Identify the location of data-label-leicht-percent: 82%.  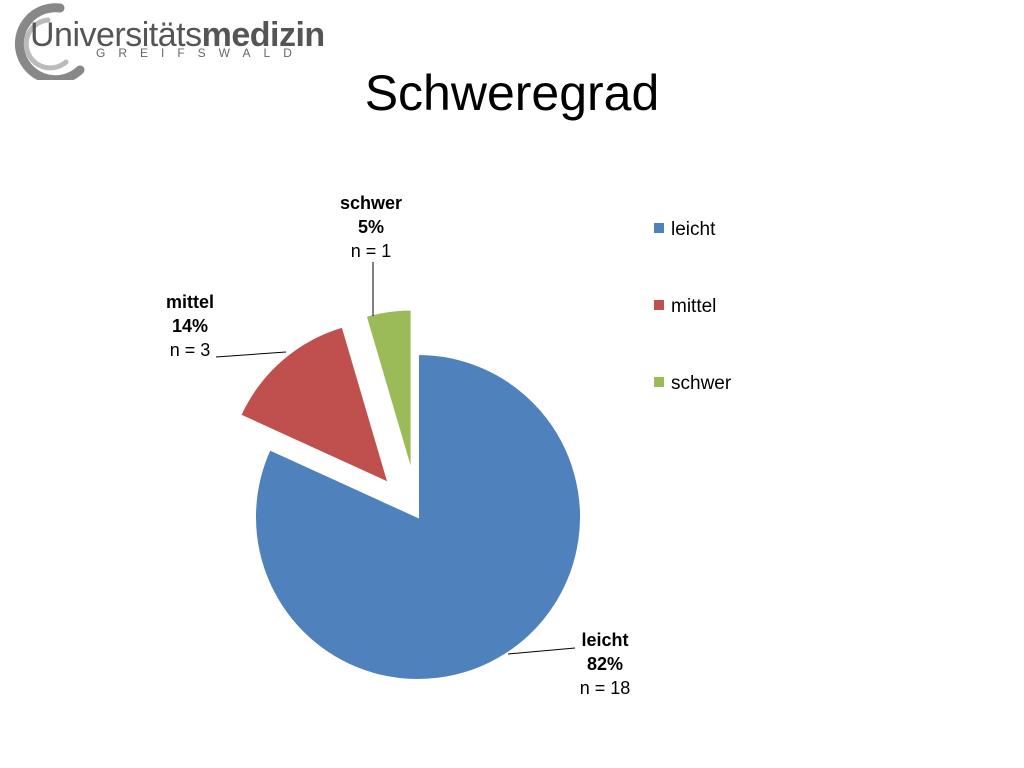
(605, 664).